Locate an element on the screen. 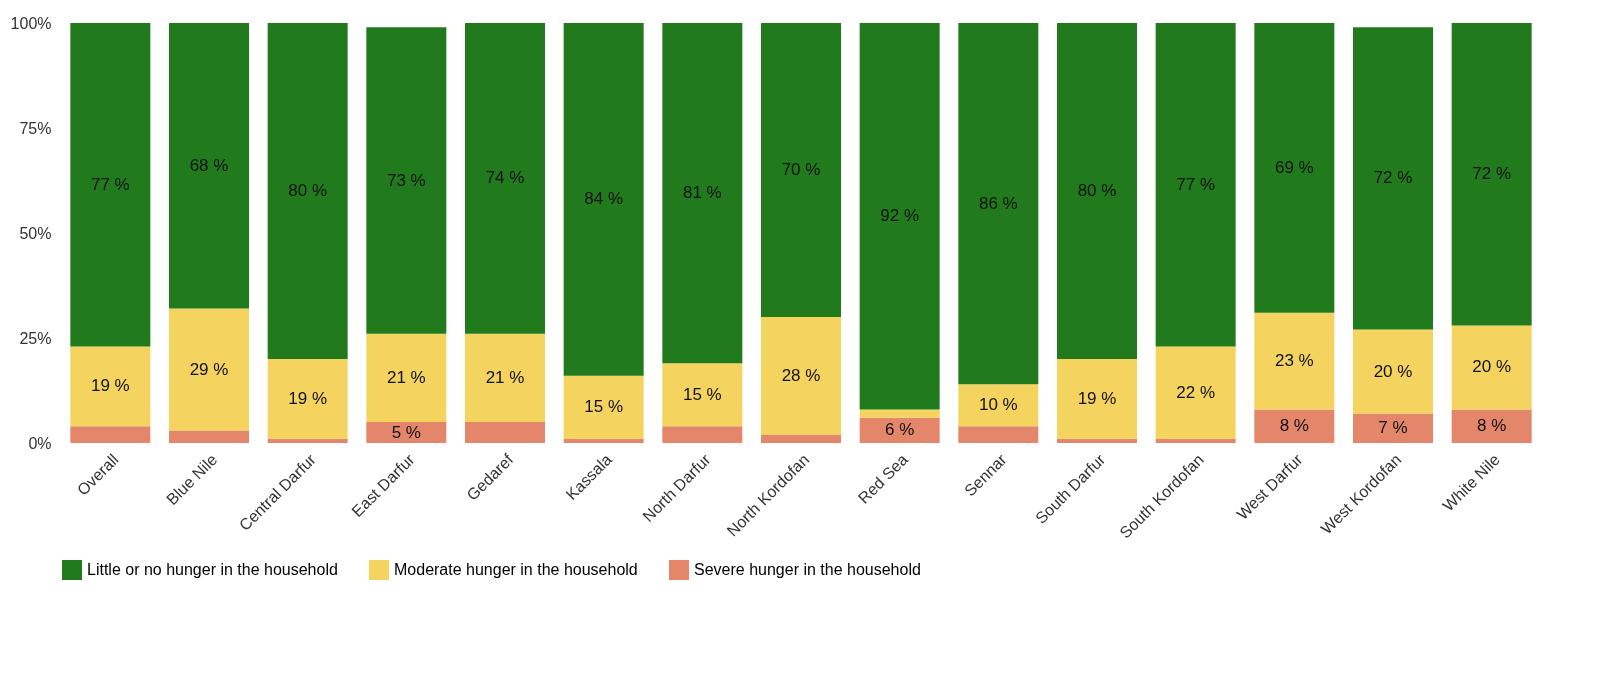 This screenshot has height=683, width=1598. data-label: 69 % is located at coordinates (1294, 167).